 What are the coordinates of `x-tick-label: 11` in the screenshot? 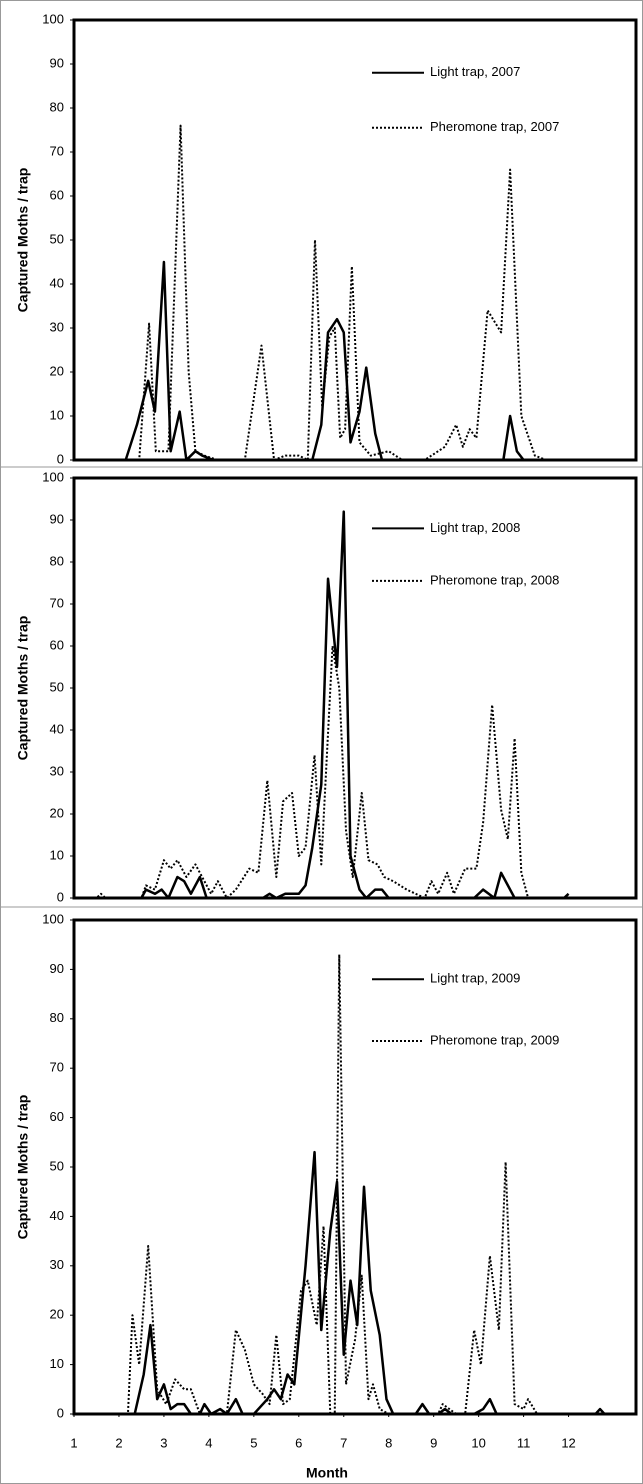 It's located at (524, 1442).